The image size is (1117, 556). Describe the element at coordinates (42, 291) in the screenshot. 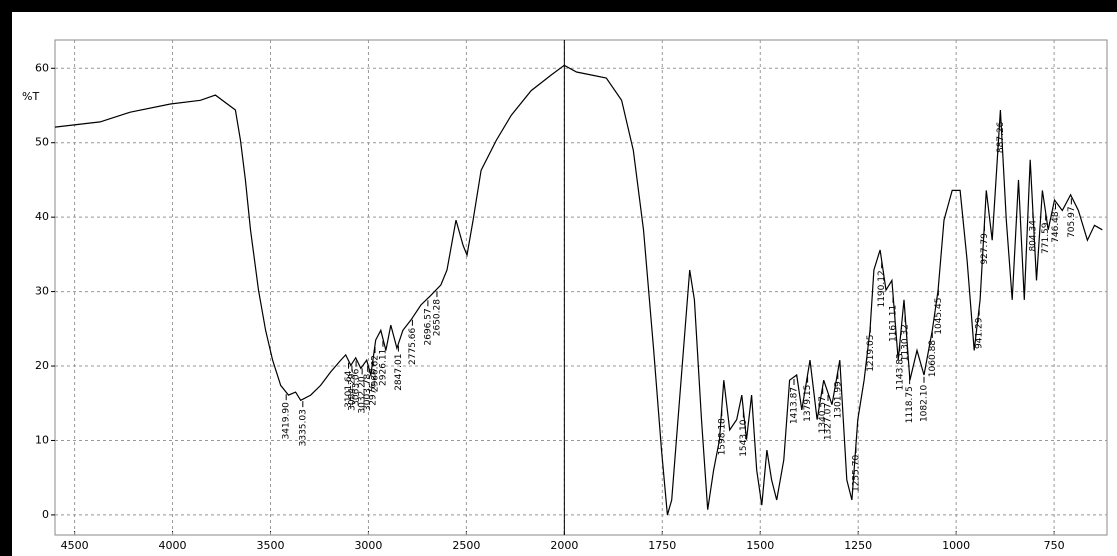

I see `y-tick-label: 30` at that location.